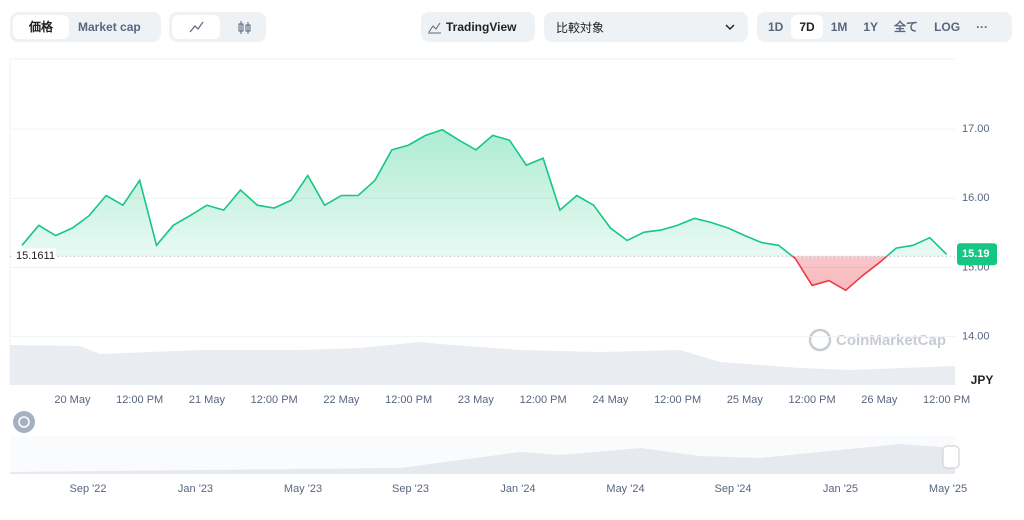  I want to click on baseline-label: 15.1611, so click(35, 256).